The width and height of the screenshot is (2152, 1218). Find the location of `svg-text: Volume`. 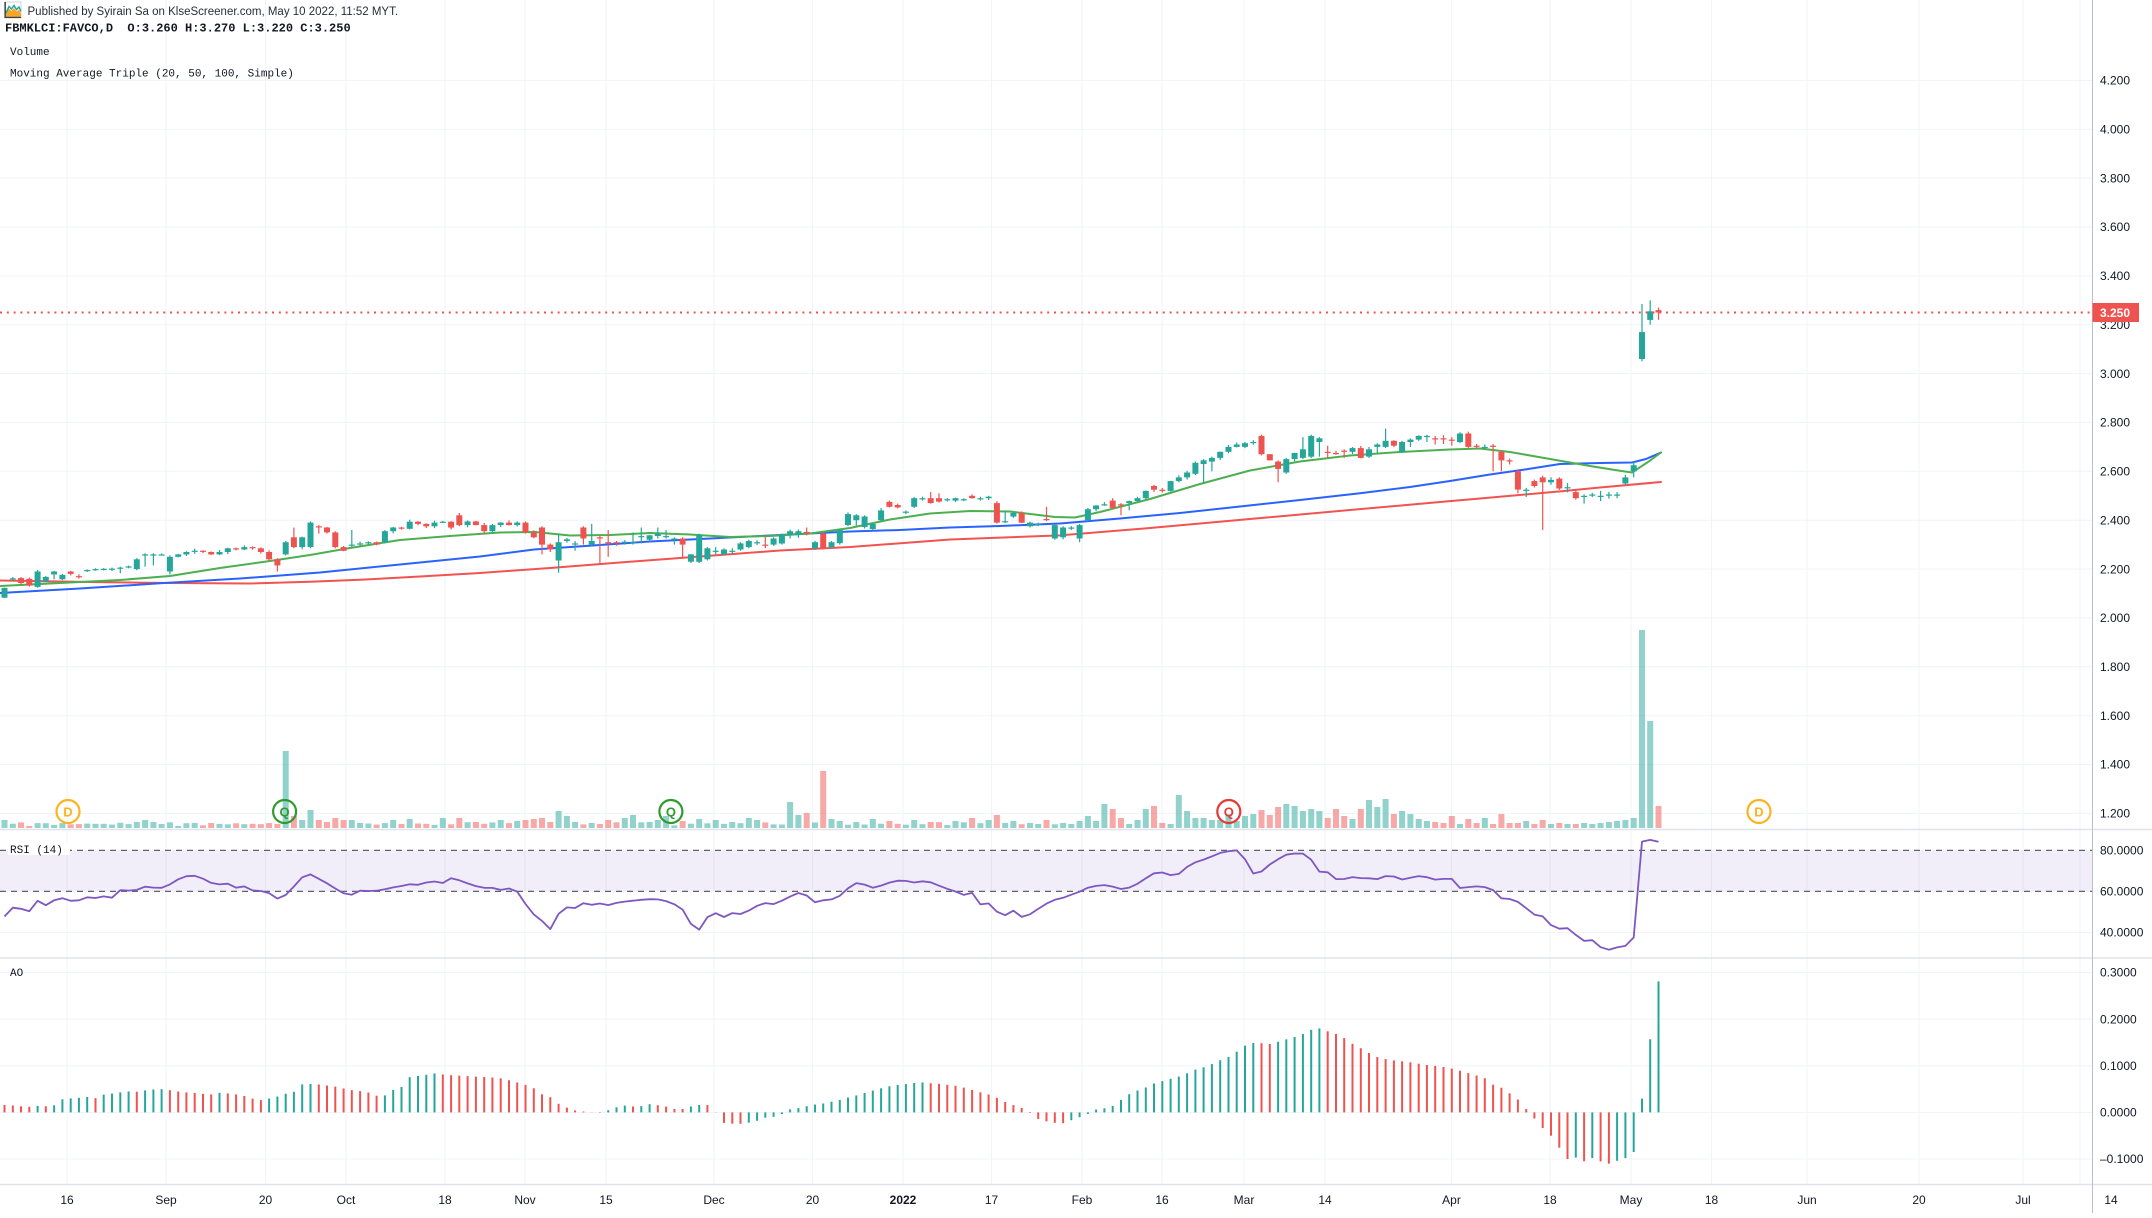

svg-text: Volume is located at coordinates (30, 53).